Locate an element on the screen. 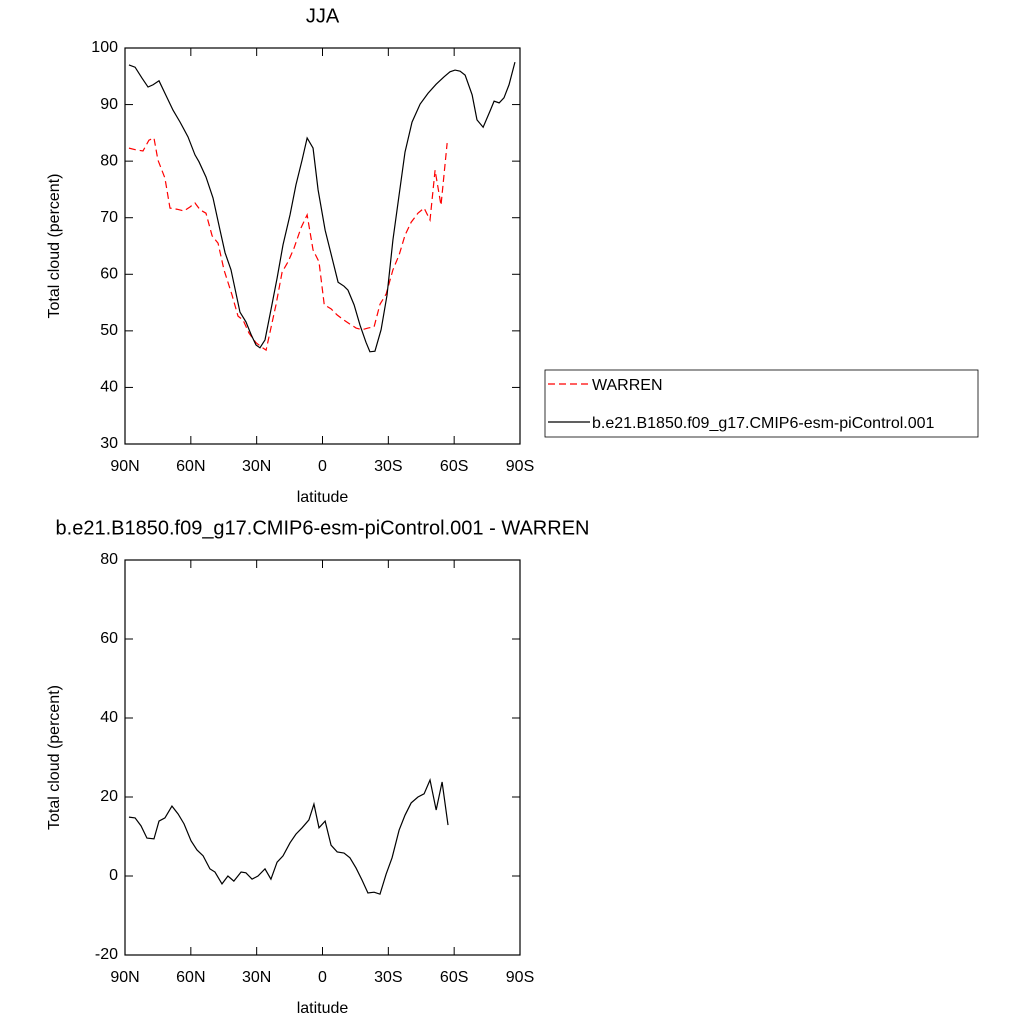 Image resolution: width=1024 pixels, height=1024 pixels. y-tick-label: 50 is located at coordinates (109, 330).